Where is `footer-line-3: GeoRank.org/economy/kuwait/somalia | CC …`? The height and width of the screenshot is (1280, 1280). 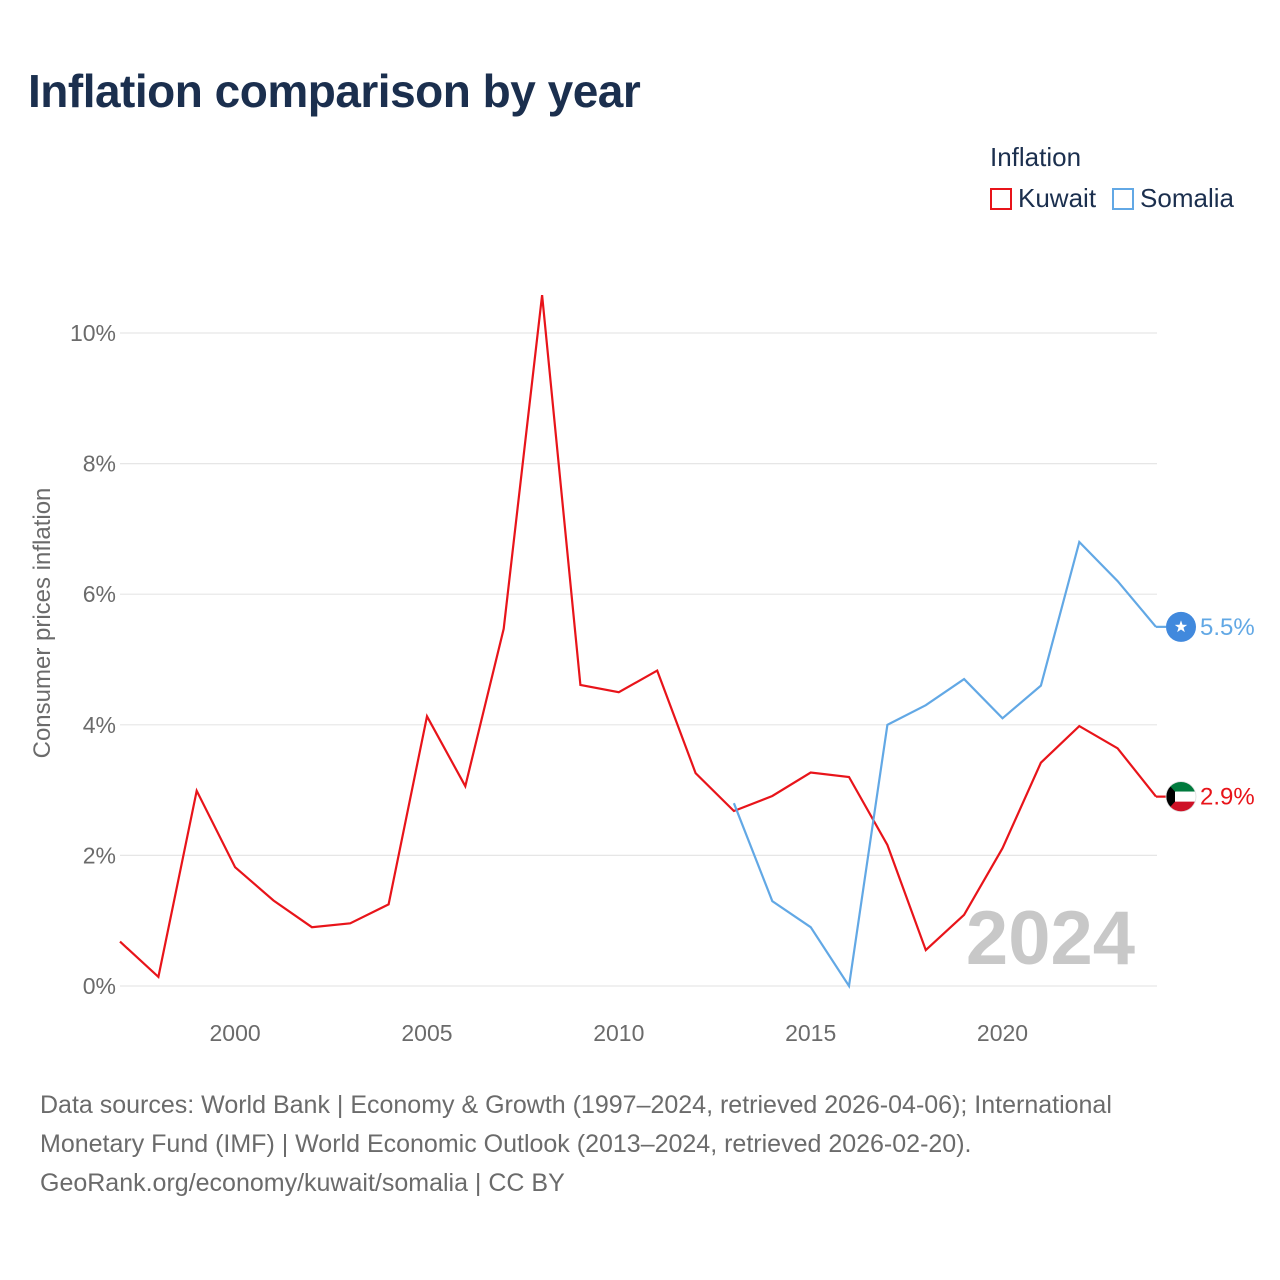 footer-line-3: GeoRank.org/economy/kuwait/somalia | CC … is located at coordinates (302, 1183).